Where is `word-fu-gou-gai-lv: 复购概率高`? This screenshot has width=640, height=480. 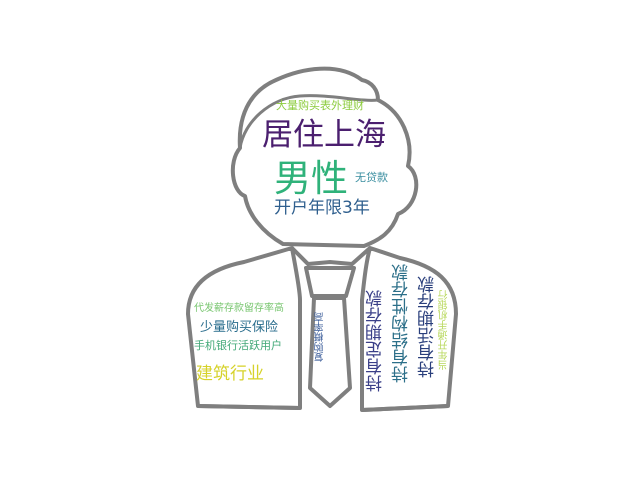
word-fu-gou-gai-lv: 复购概率高 is located at coordinates (320, 337).